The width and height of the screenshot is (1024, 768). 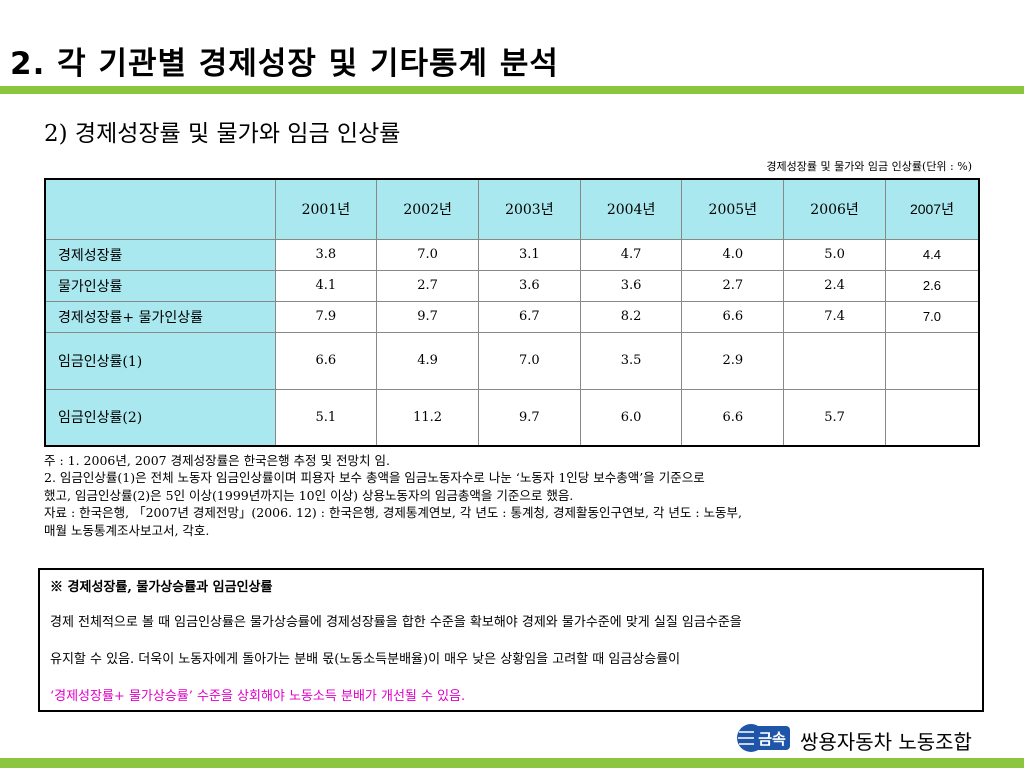 I want to click on logo-text: 금속, so click(x=772, y=739).